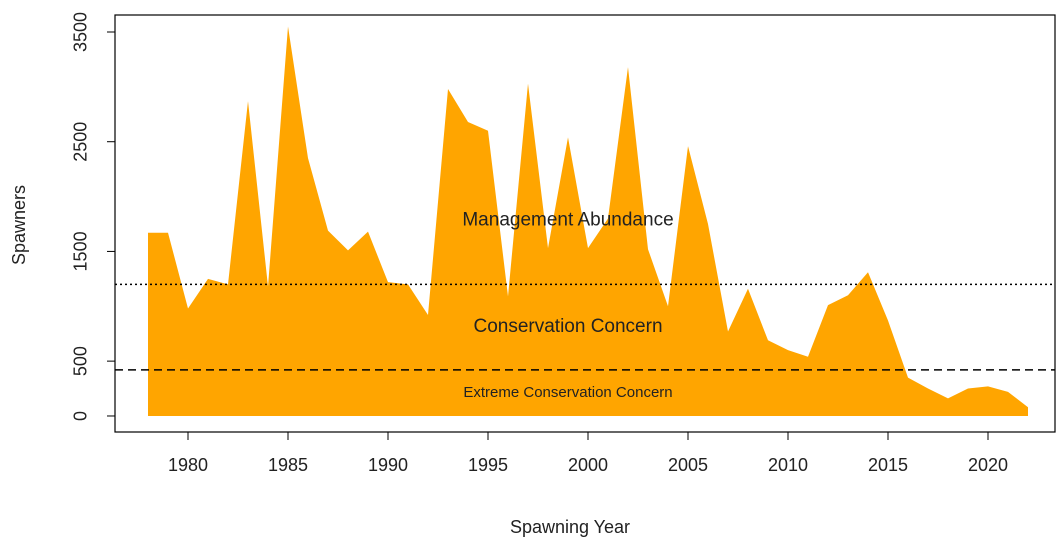  I want to click on y-tick-label: 1500, so click(81, 251).